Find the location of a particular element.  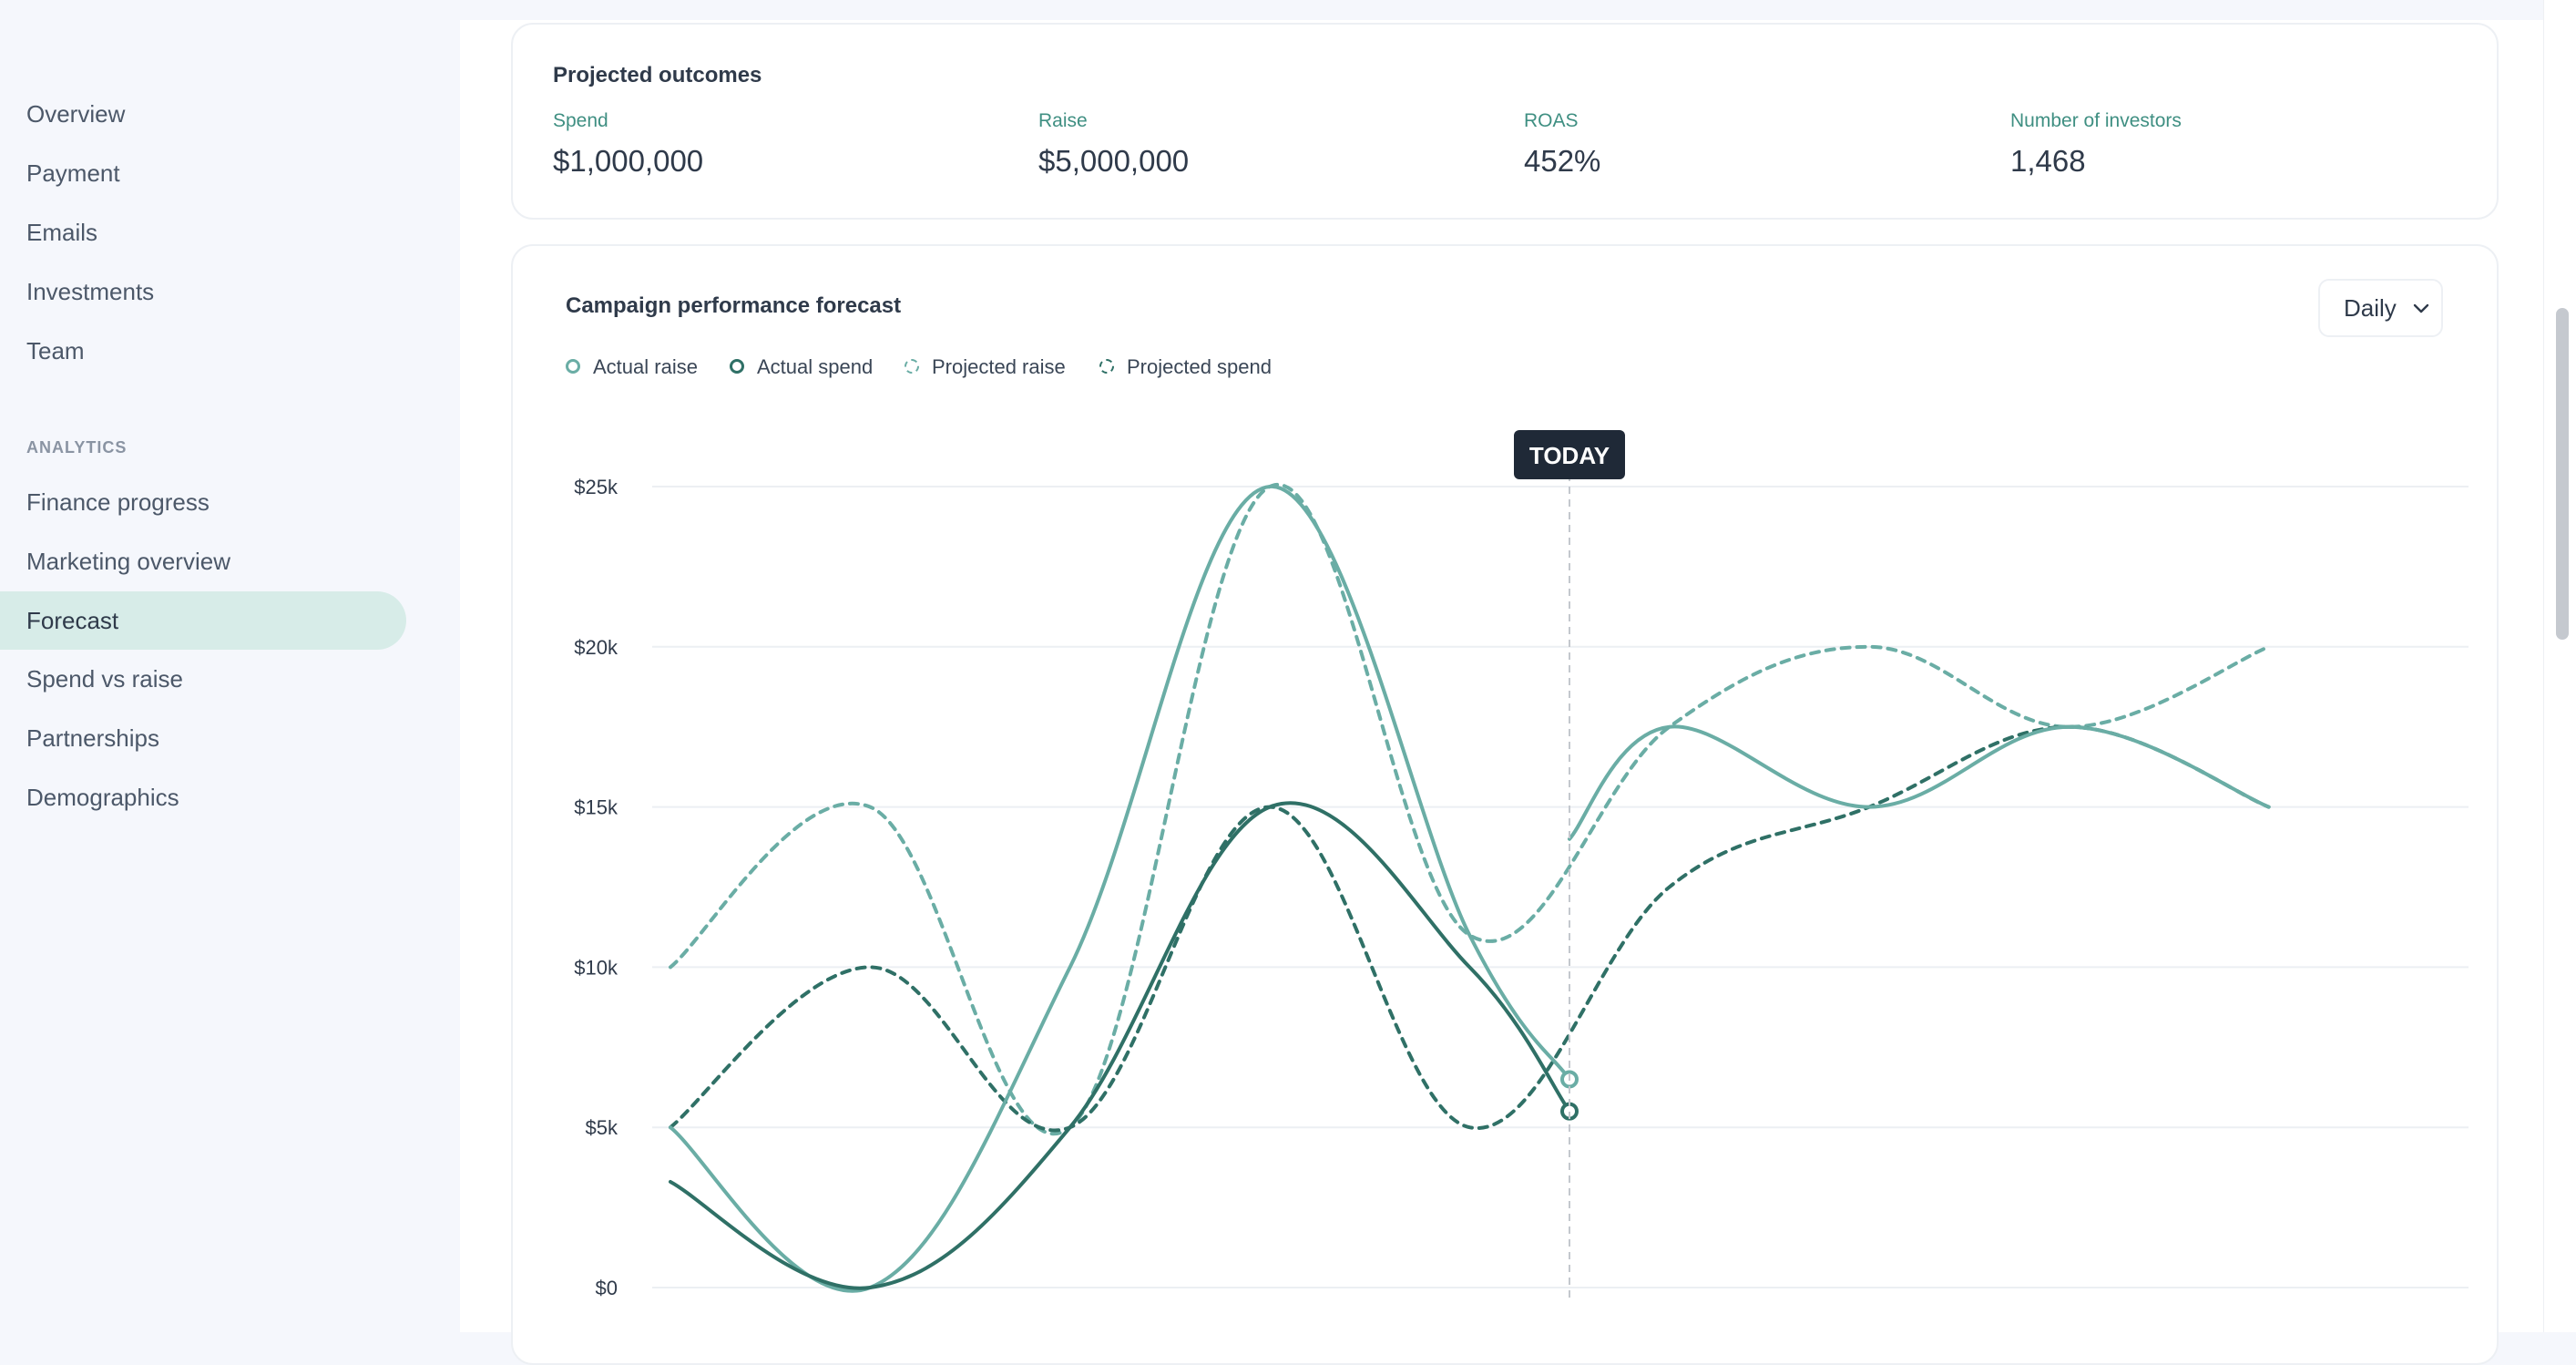

chevron-down-icon is located at coordinates (2421, 308).